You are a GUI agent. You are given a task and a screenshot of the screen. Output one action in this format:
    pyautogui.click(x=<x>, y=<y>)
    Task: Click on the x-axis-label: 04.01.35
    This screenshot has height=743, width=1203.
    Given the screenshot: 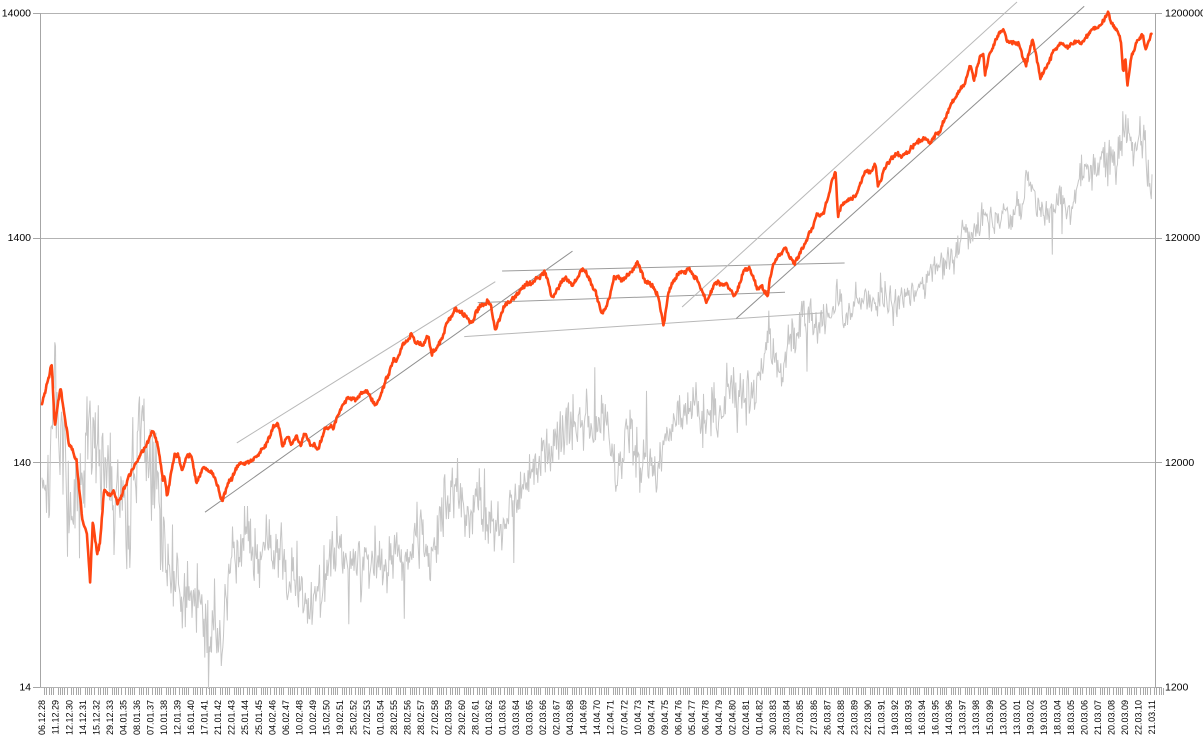 What is the action you would take?
    pyautogui.click(x=123, y=717)
    